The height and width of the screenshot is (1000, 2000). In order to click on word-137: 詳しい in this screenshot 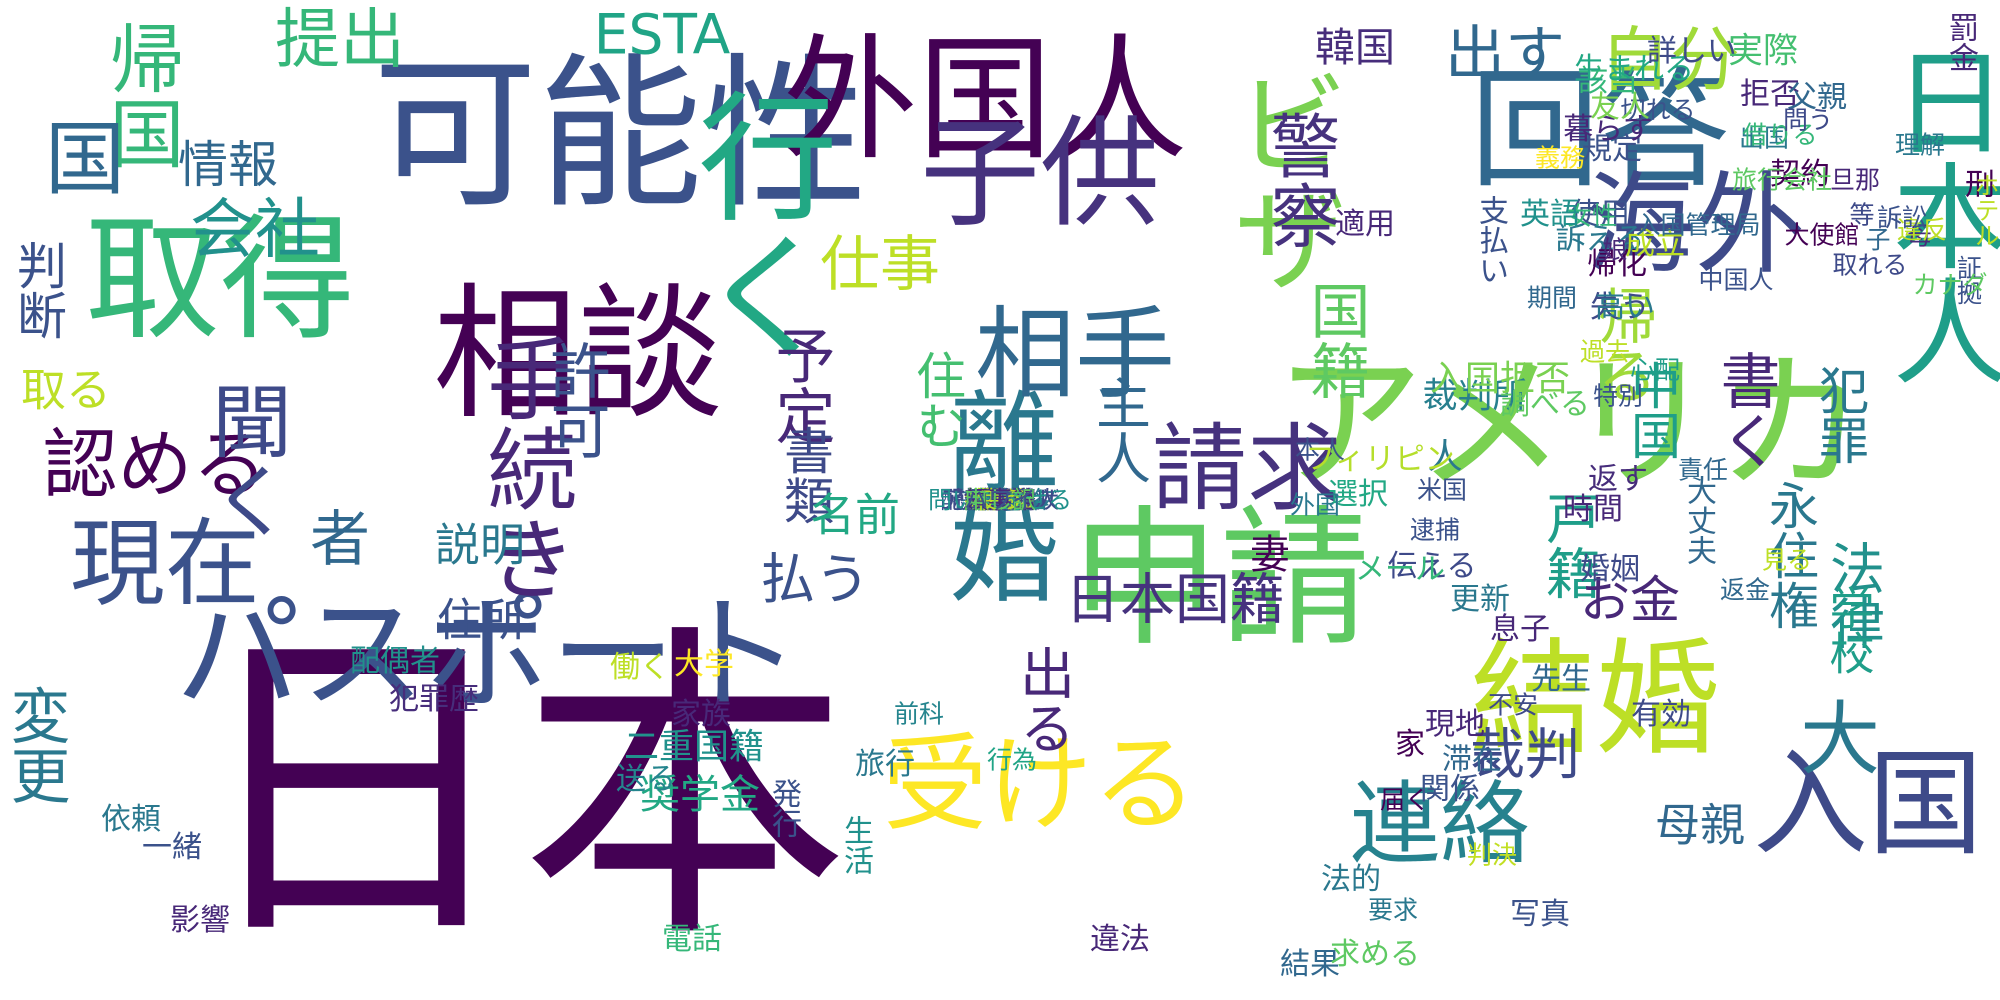, I will do `click(1692, 51)`.